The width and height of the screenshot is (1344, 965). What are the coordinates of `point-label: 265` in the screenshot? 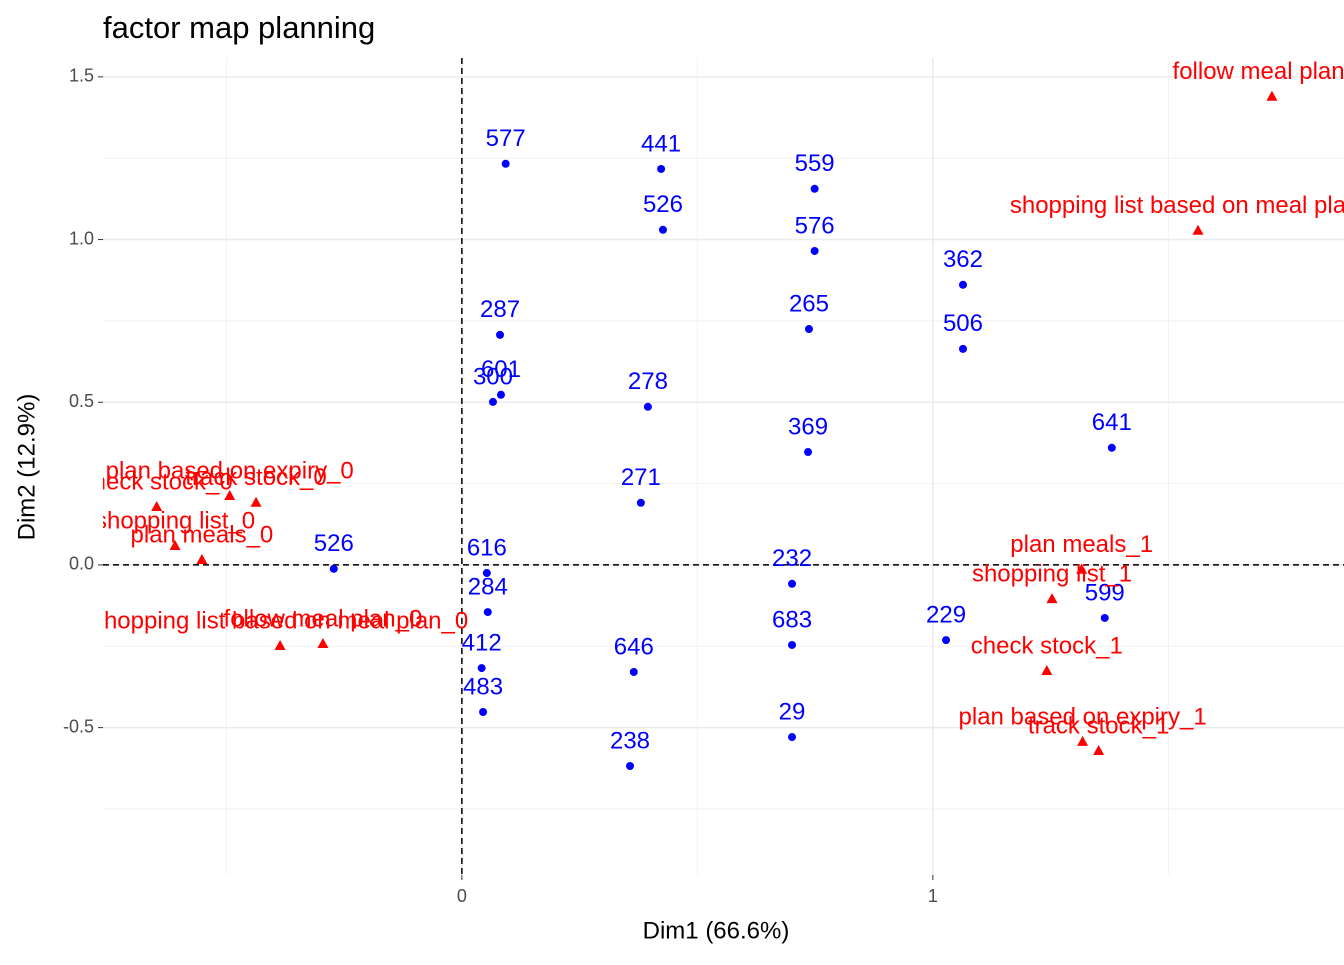 It's located at (809, 303).